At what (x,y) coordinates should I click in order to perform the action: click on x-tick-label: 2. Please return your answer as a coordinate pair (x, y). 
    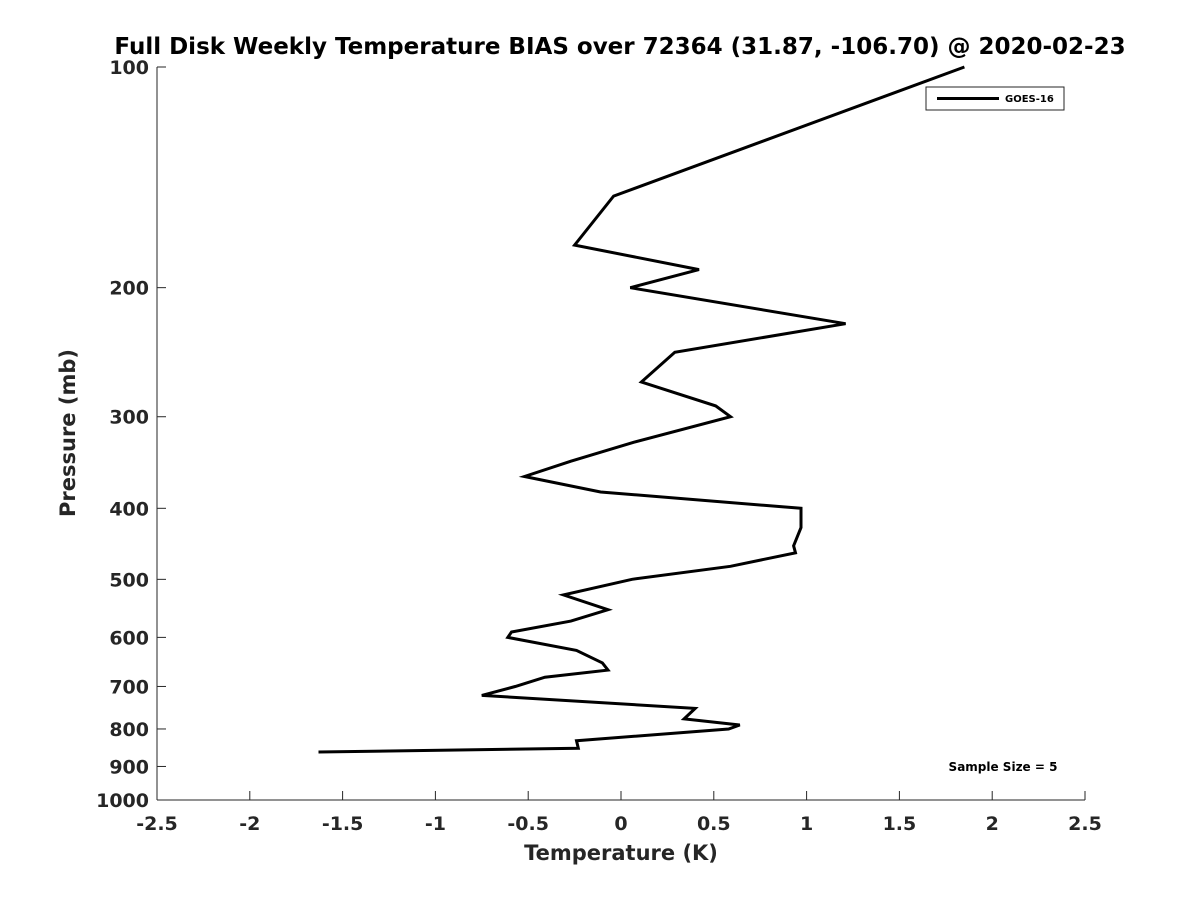
    Looking at the image, I should click on (992, 824).